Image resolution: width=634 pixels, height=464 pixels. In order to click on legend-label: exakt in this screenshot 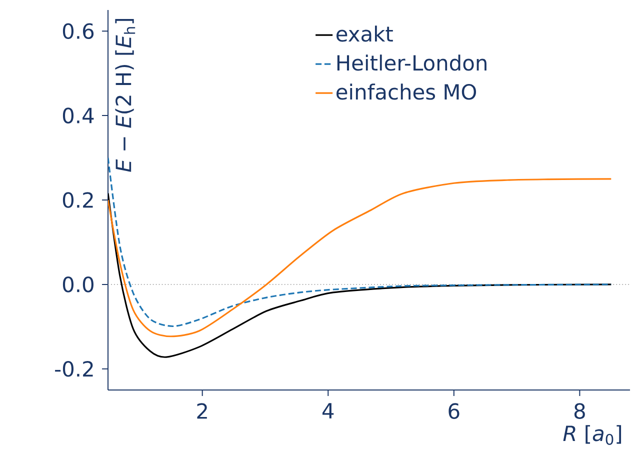, I will do `click(364, 34)`.